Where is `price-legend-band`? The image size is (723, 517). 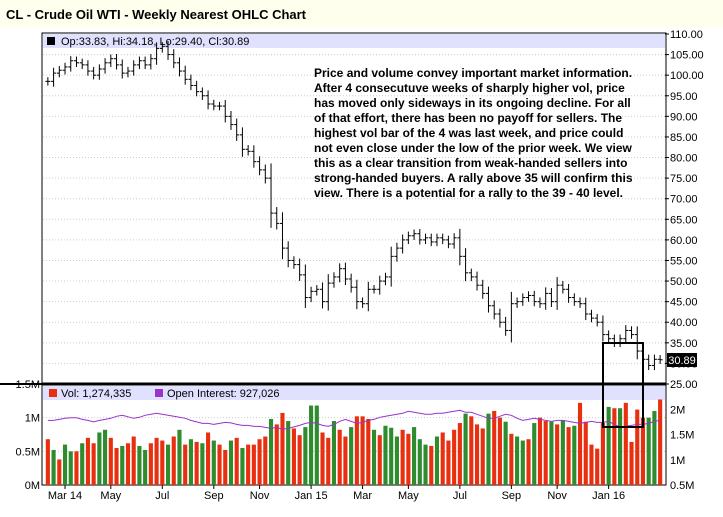
price-legend-band is located at coordinates (354, 41).